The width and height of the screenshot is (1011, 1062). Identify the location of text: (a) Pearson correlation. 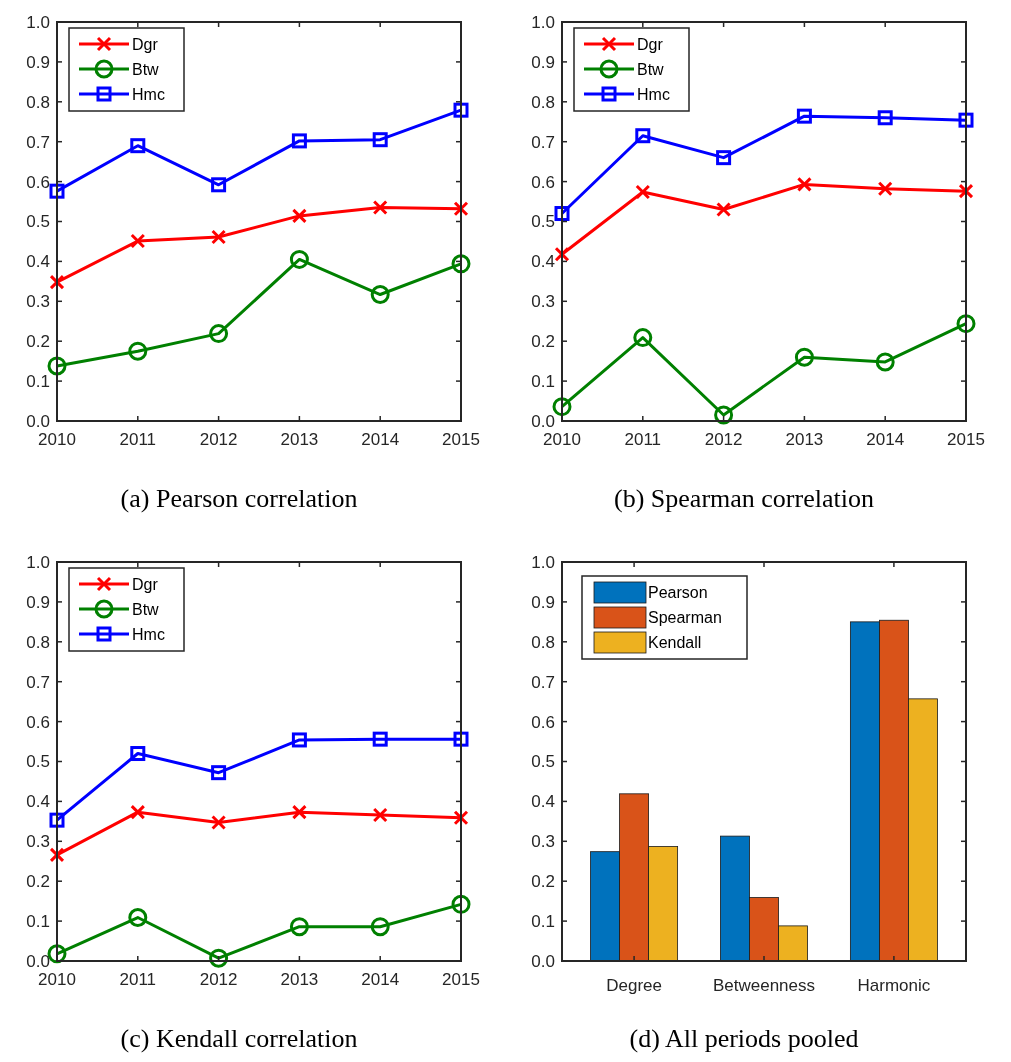
(239, 498).